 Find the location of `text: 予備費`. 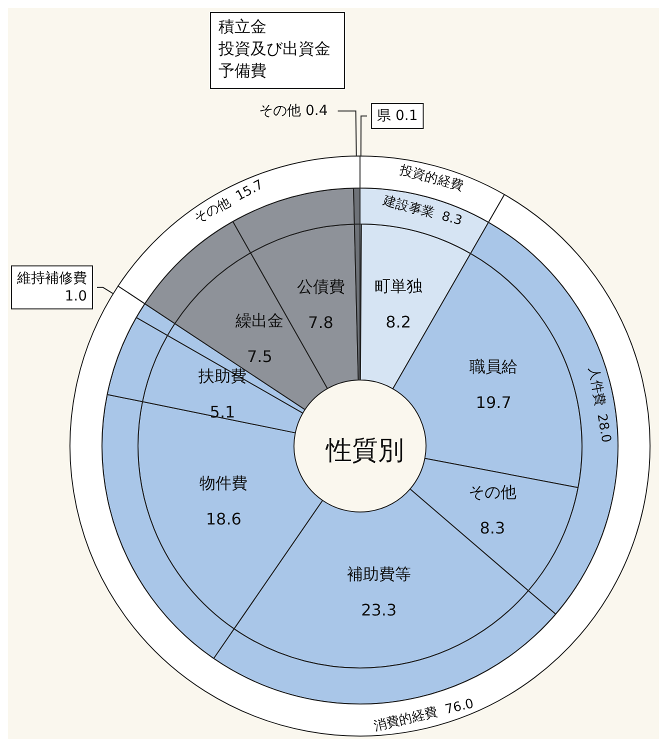

text: 予備費 is located at coordinates (242, 70).